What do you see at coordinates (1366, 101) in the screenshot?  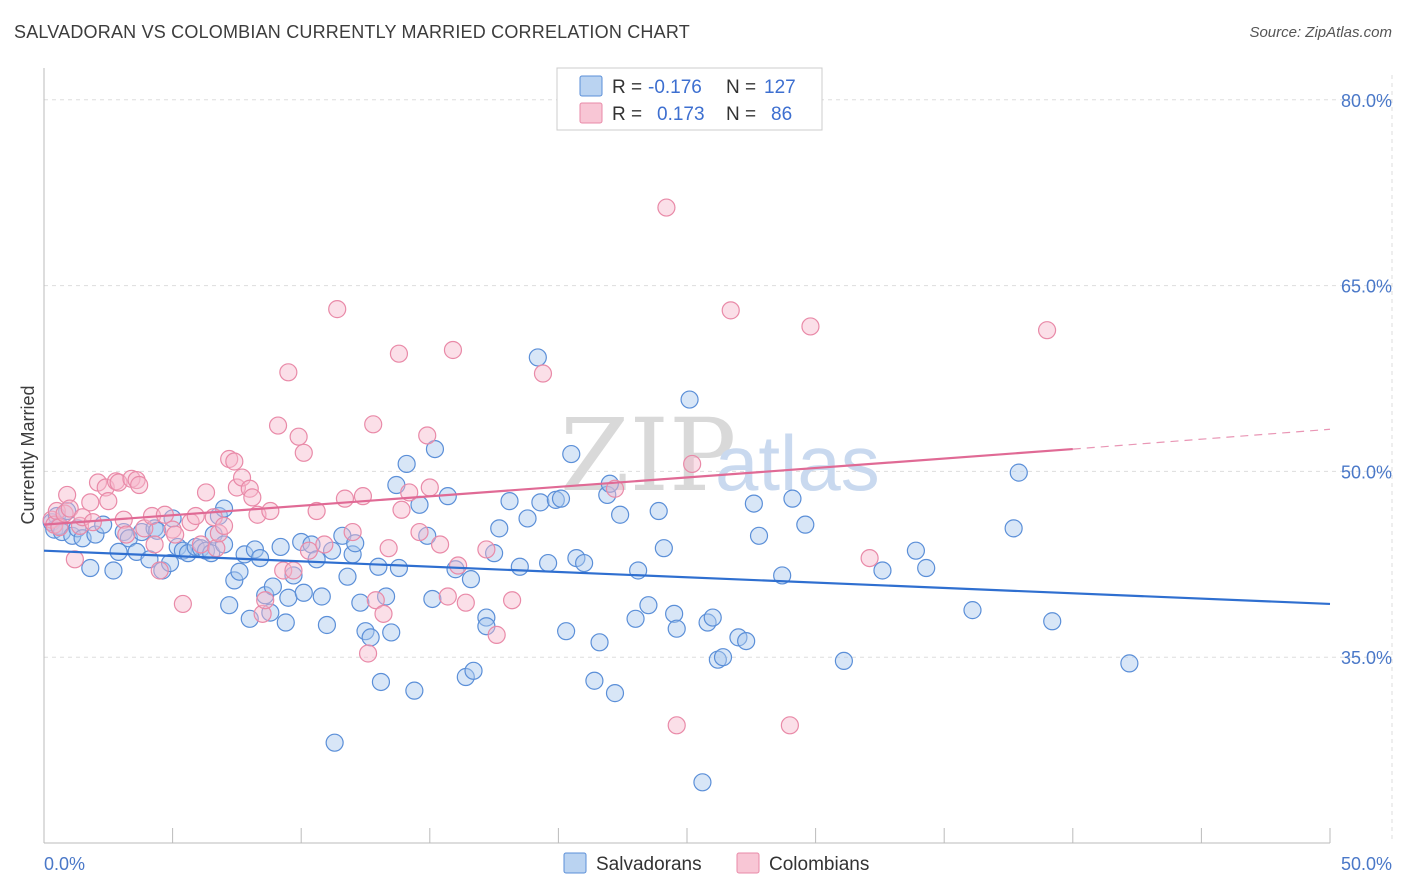 I see `y-tick-label: 80.0%` at bounding box center [1366, 101].